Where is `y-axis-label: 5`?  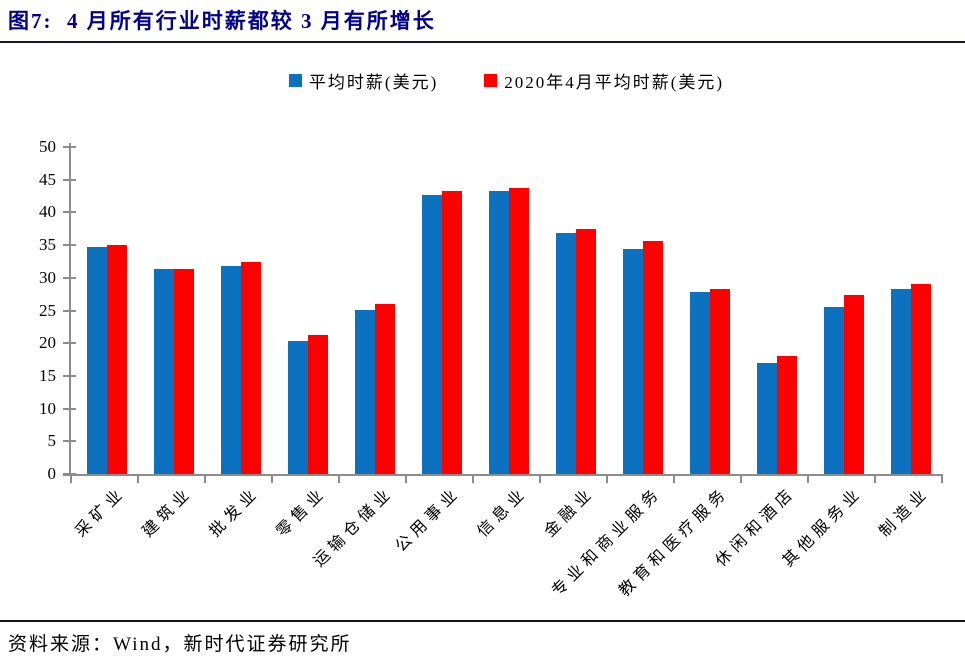 y-axis-label: 5 is located at coordinates (52, 441).